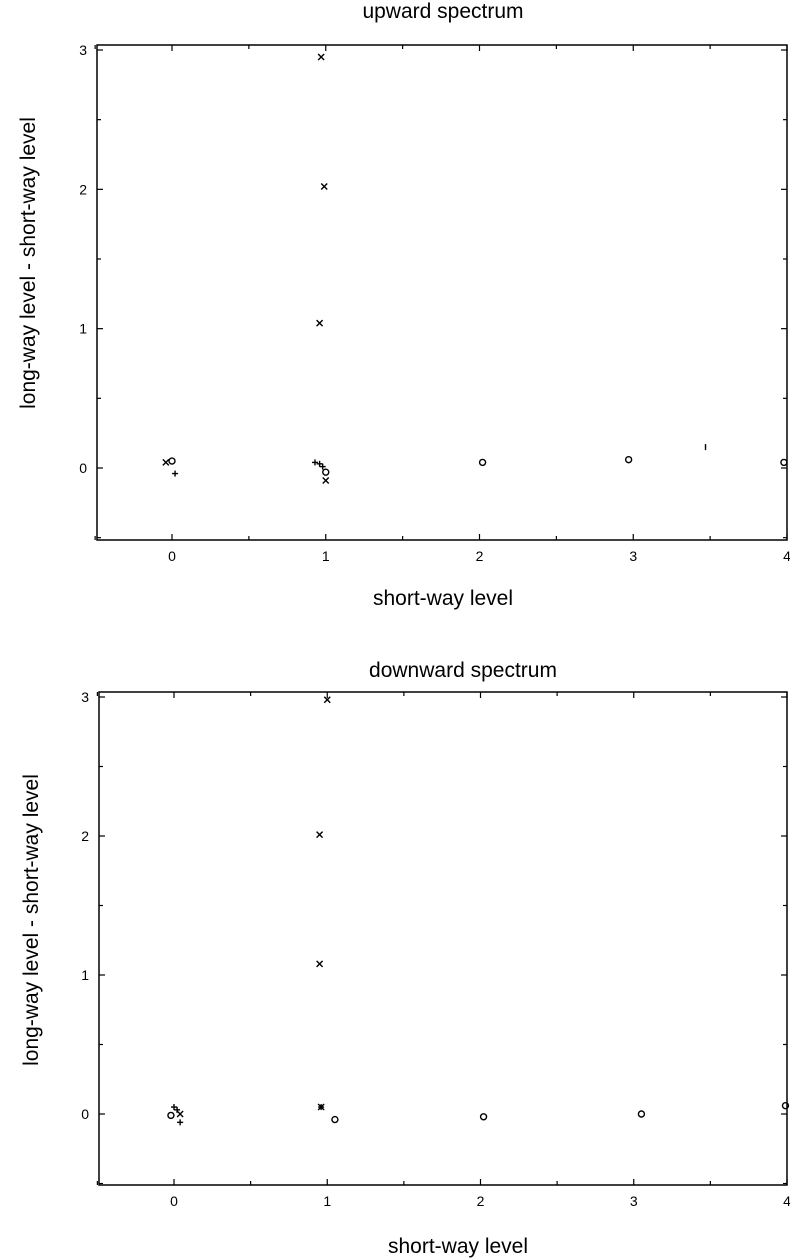  Describe the element at coordinates (321, 1107) in the screenshot. I see `data-point-star` at that location.